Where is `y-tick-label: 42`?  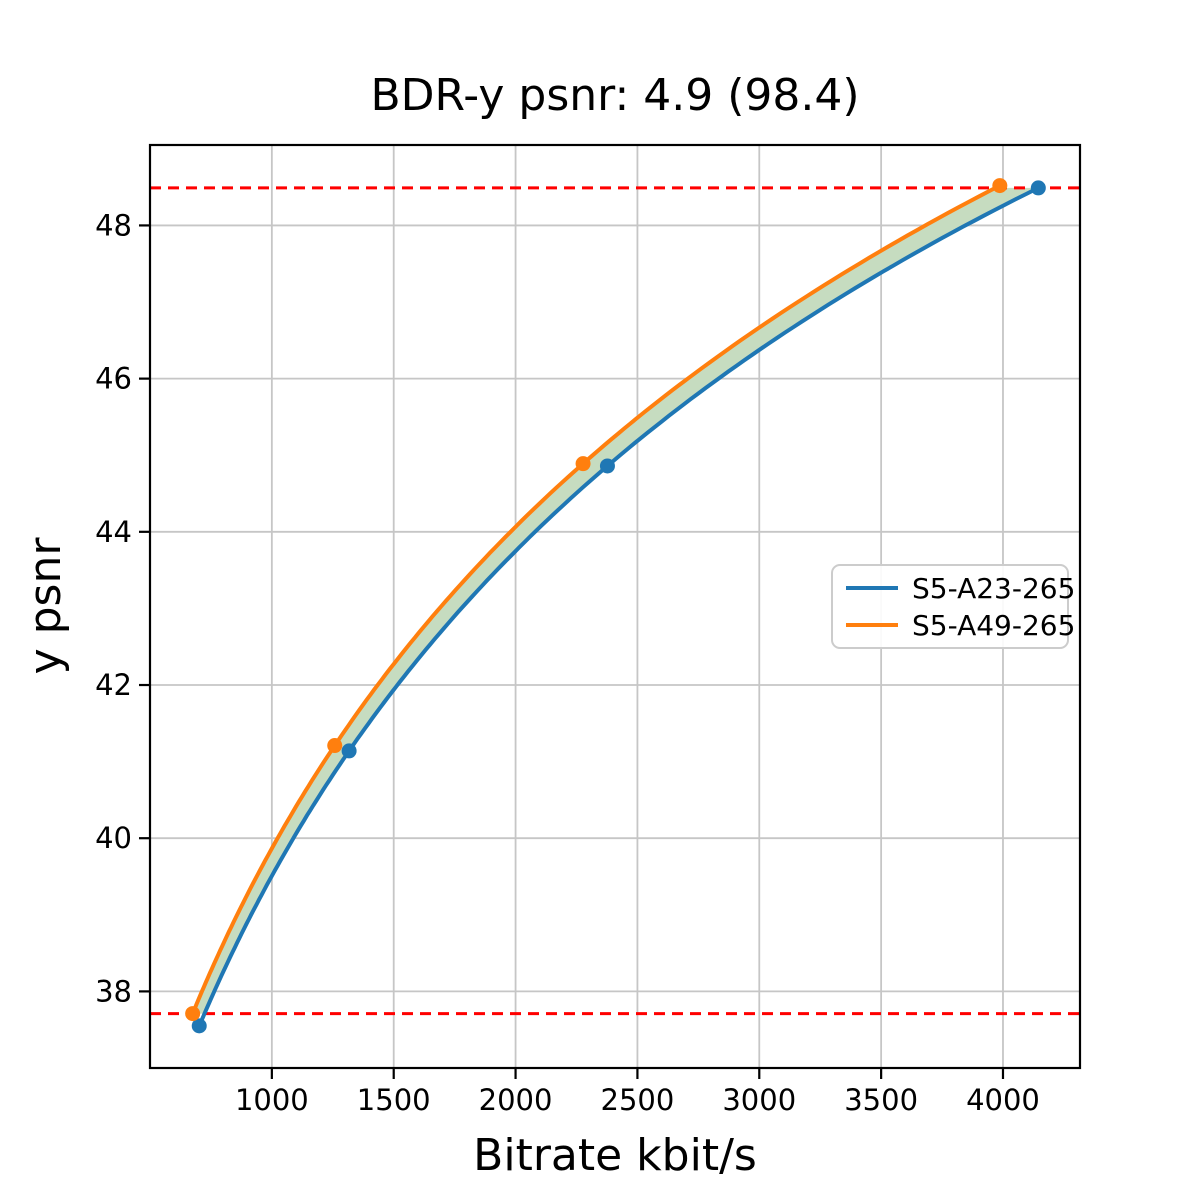
y-tick-label: 42 is located at coordinates (113, 685).